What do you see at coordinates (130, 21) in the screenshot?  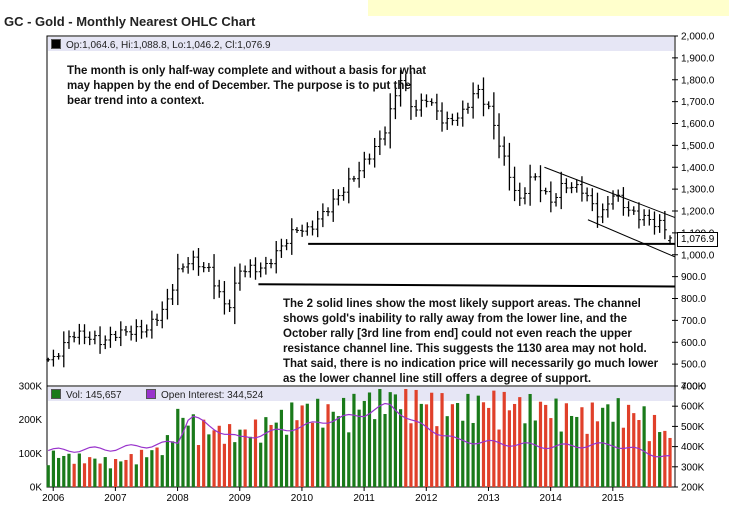 I see `chart-title: GC - Gold - Monthly Nearest OHLC Chart` at bounding box center [130, 21].